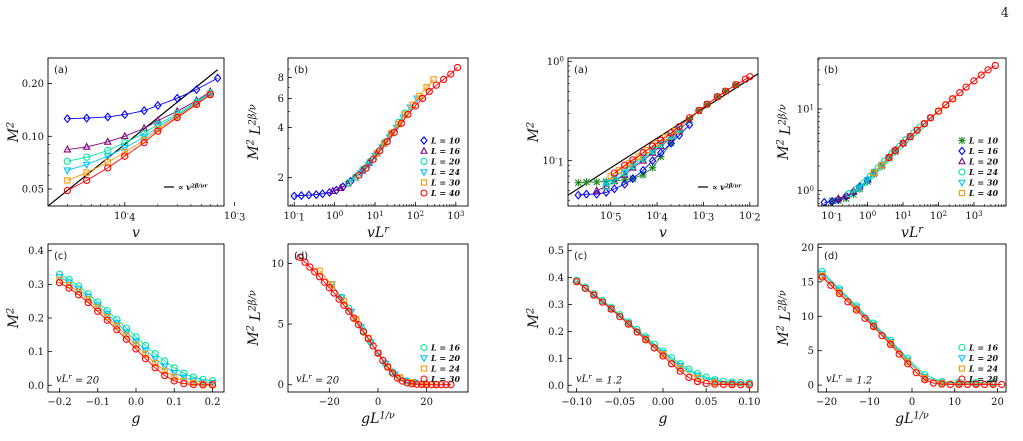 This screenshot has width=1023, height=441. I want to click on y-axis-label: M2, so click(14, 133).